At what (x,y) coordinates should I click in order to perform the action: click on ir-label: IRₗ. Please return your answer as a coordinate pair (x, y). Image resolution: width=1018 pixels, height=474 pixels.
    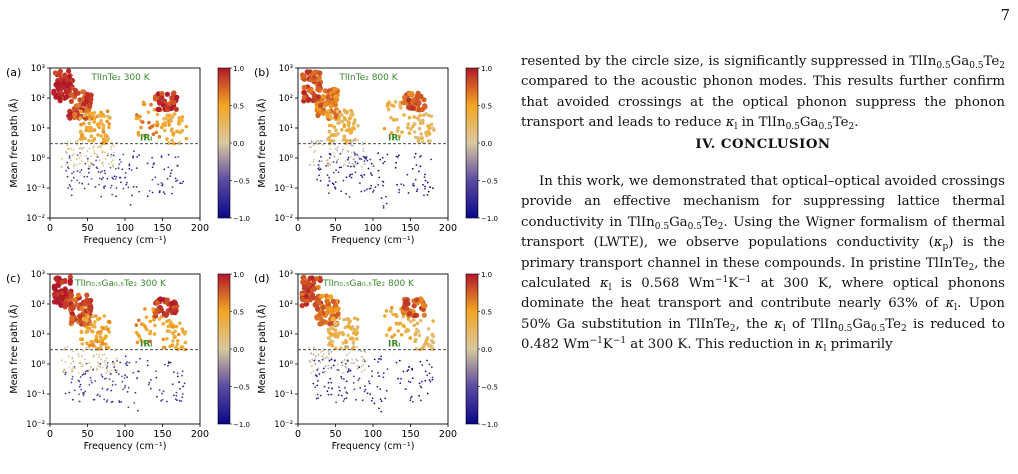
    Looking at the image, I should click on (146, 345).